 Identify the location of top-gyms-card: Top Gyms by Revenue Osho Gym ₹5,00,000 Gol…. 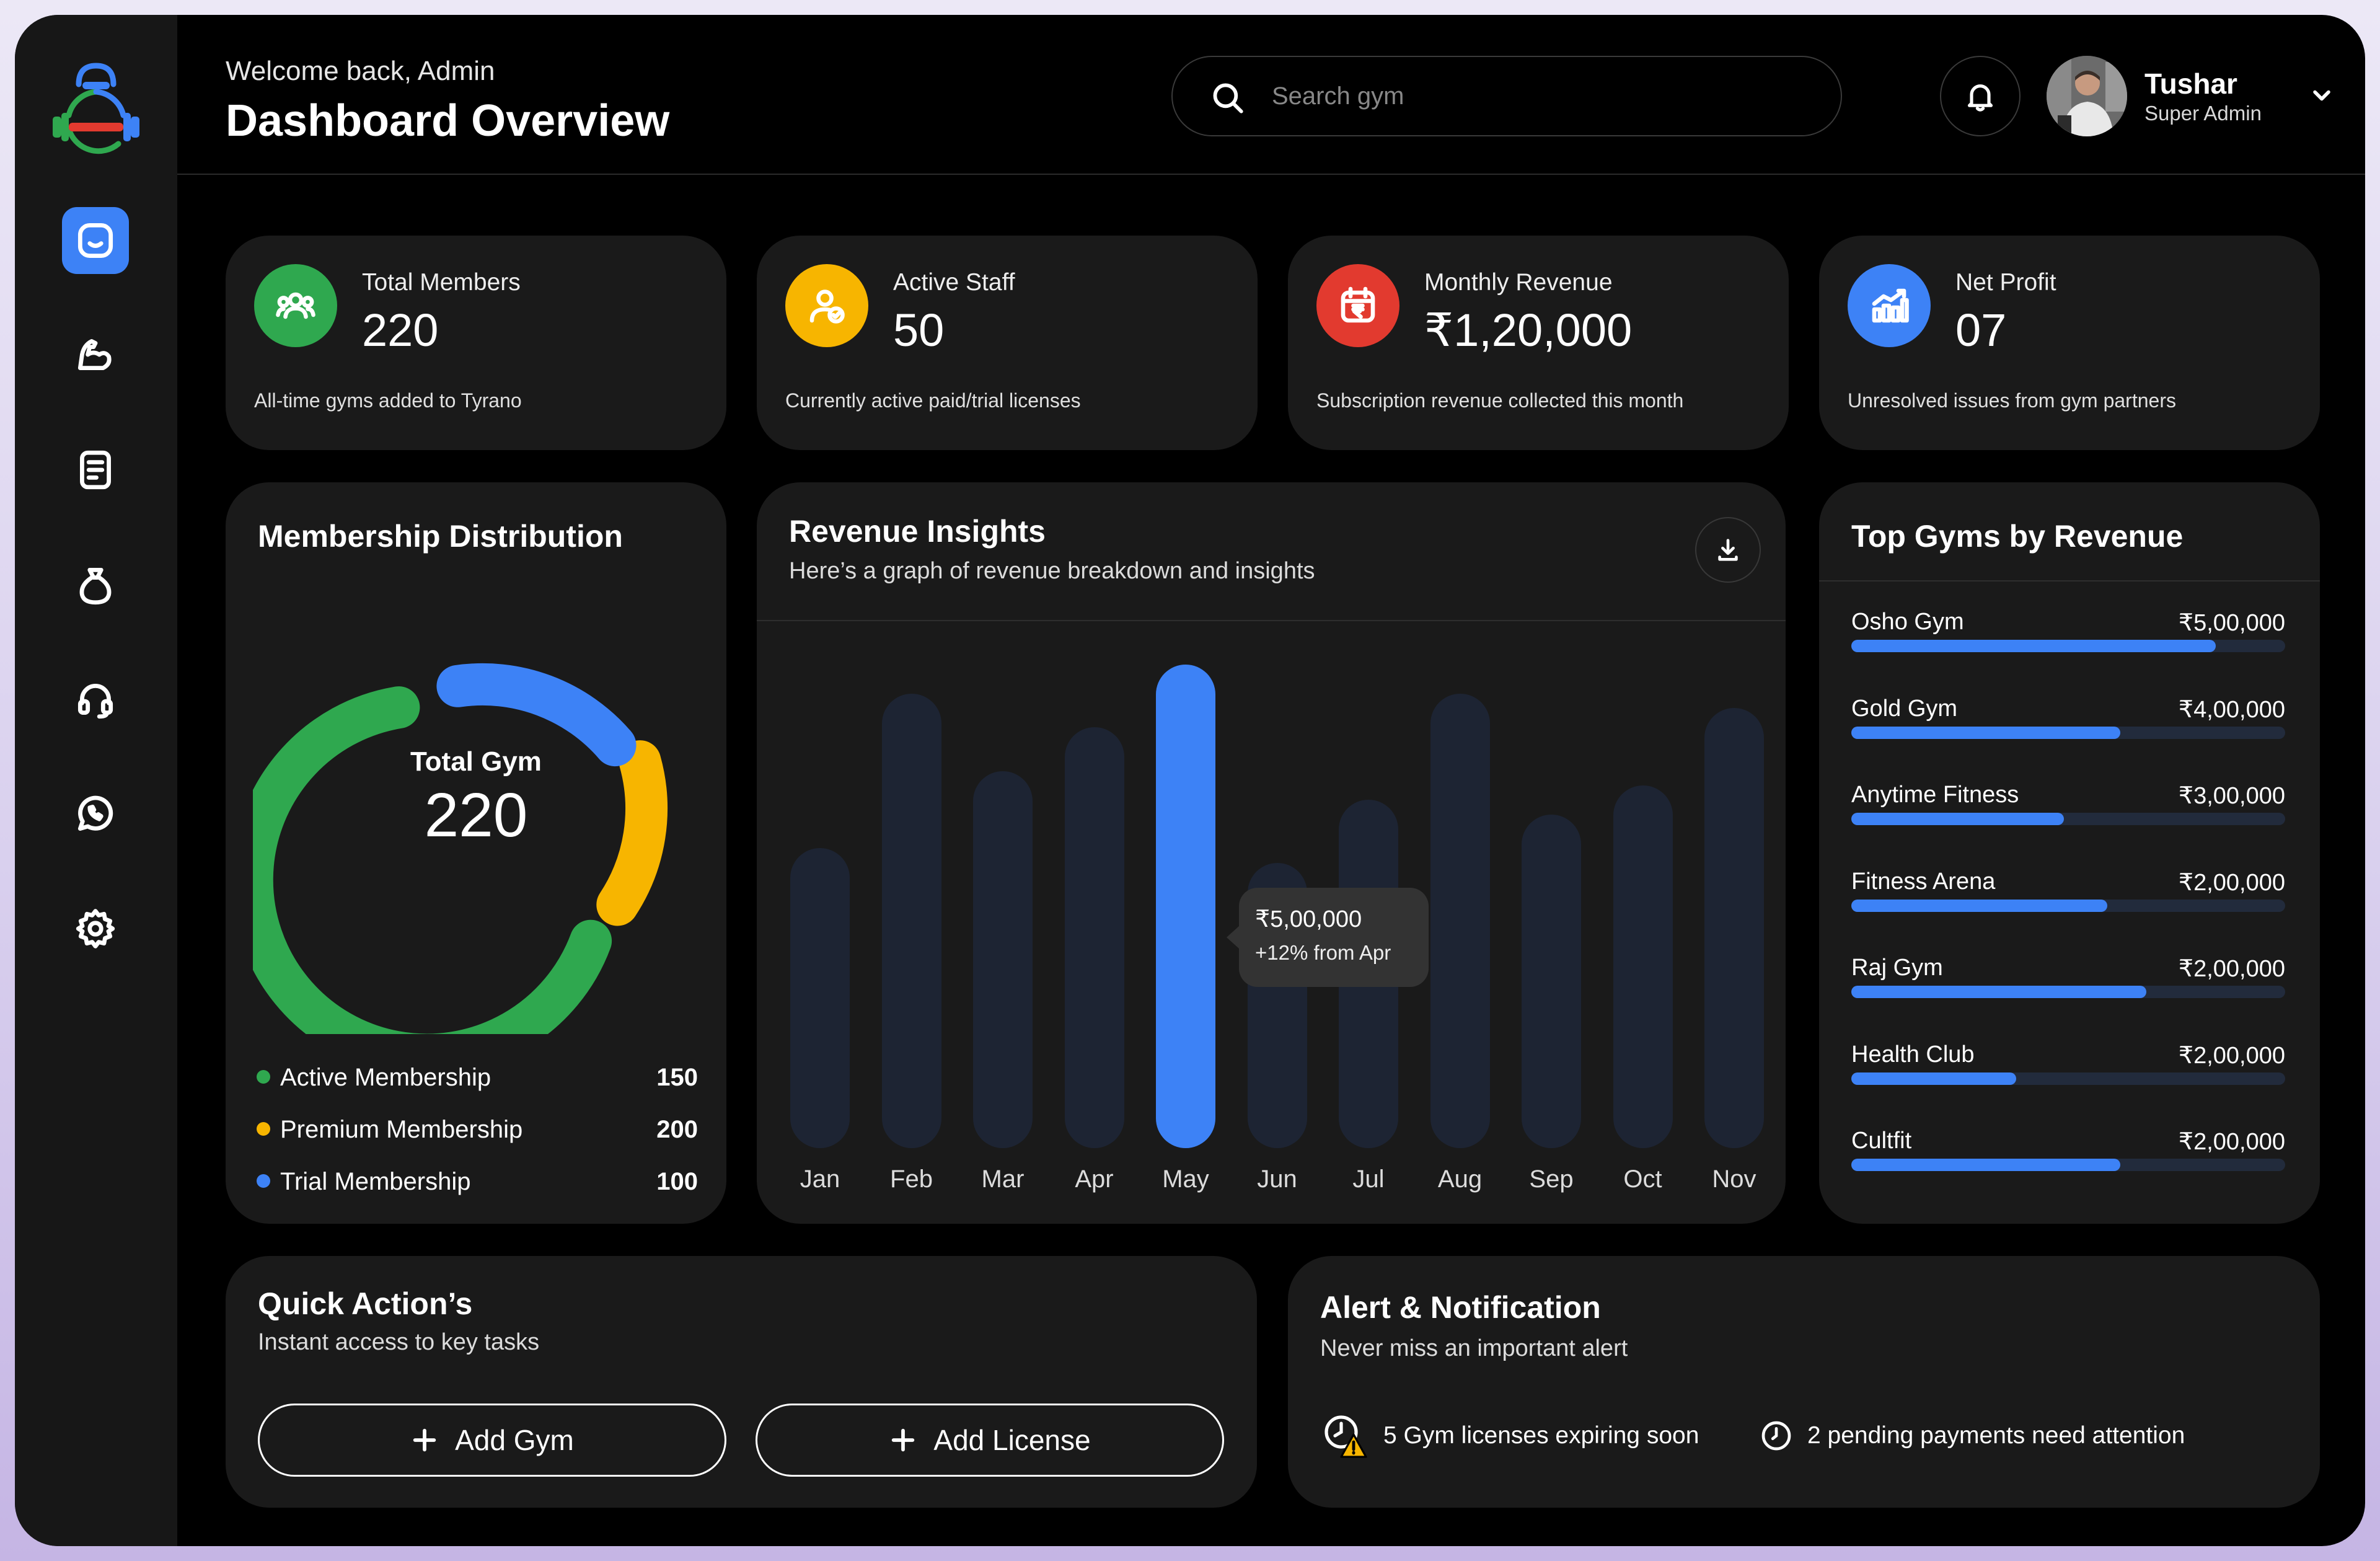
(2069, 853).